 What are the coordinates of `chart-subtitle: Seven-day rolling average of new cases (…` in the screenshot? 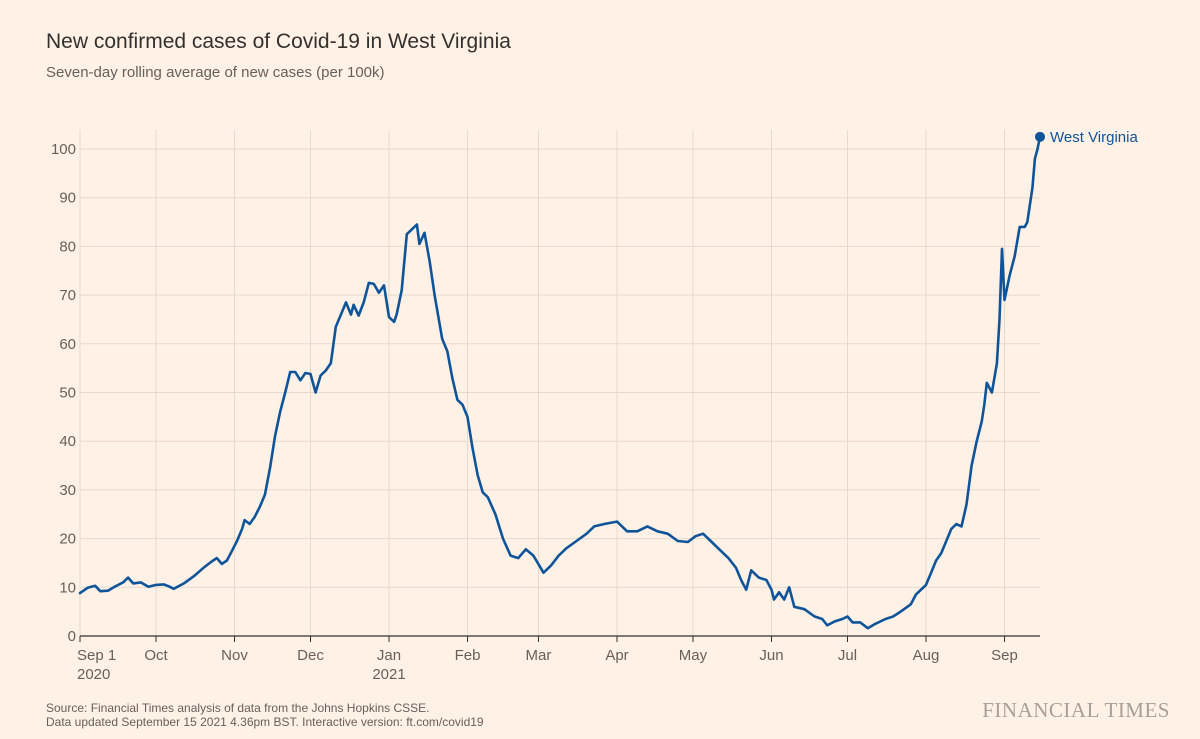 It's located at (215, 72).